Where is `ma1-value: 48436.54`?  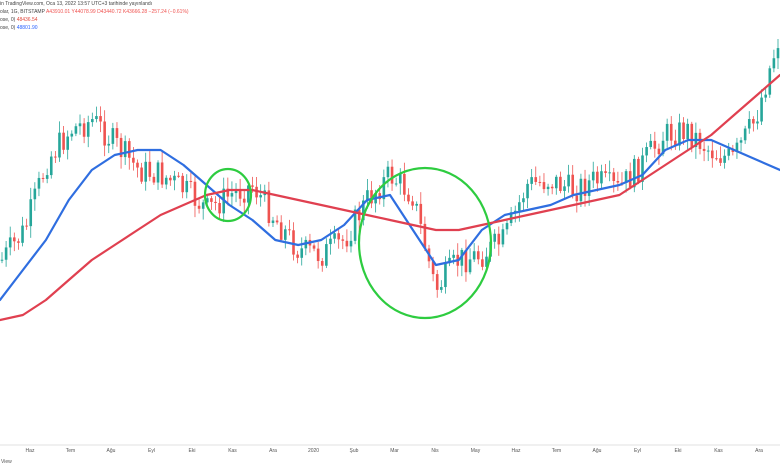 ma1-value: 48436.54 is located at coordinates (27, 20).